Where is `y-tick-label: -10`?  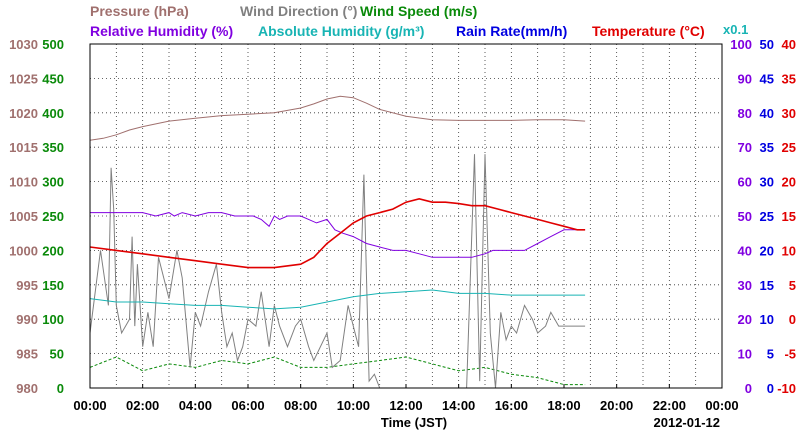
y-tick-label: -10 is located at coordinates (786, 388).